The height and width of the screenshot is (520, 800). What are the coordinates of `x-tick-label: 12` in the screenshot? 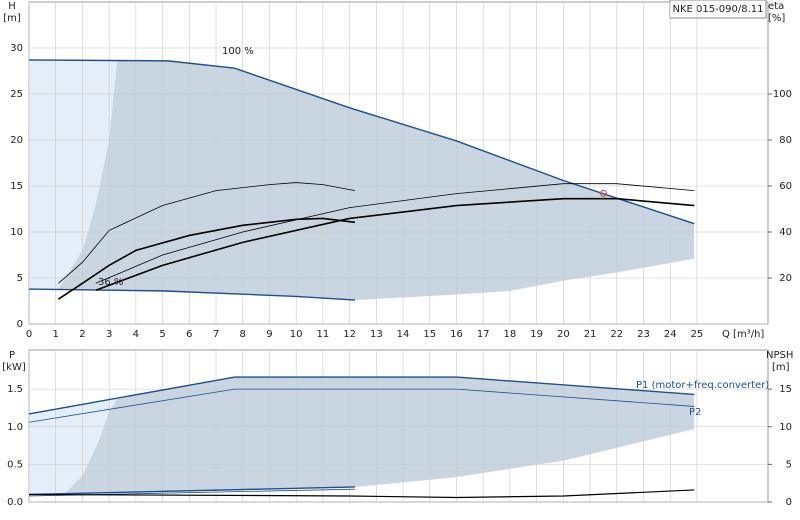 It's located at (349, 334).